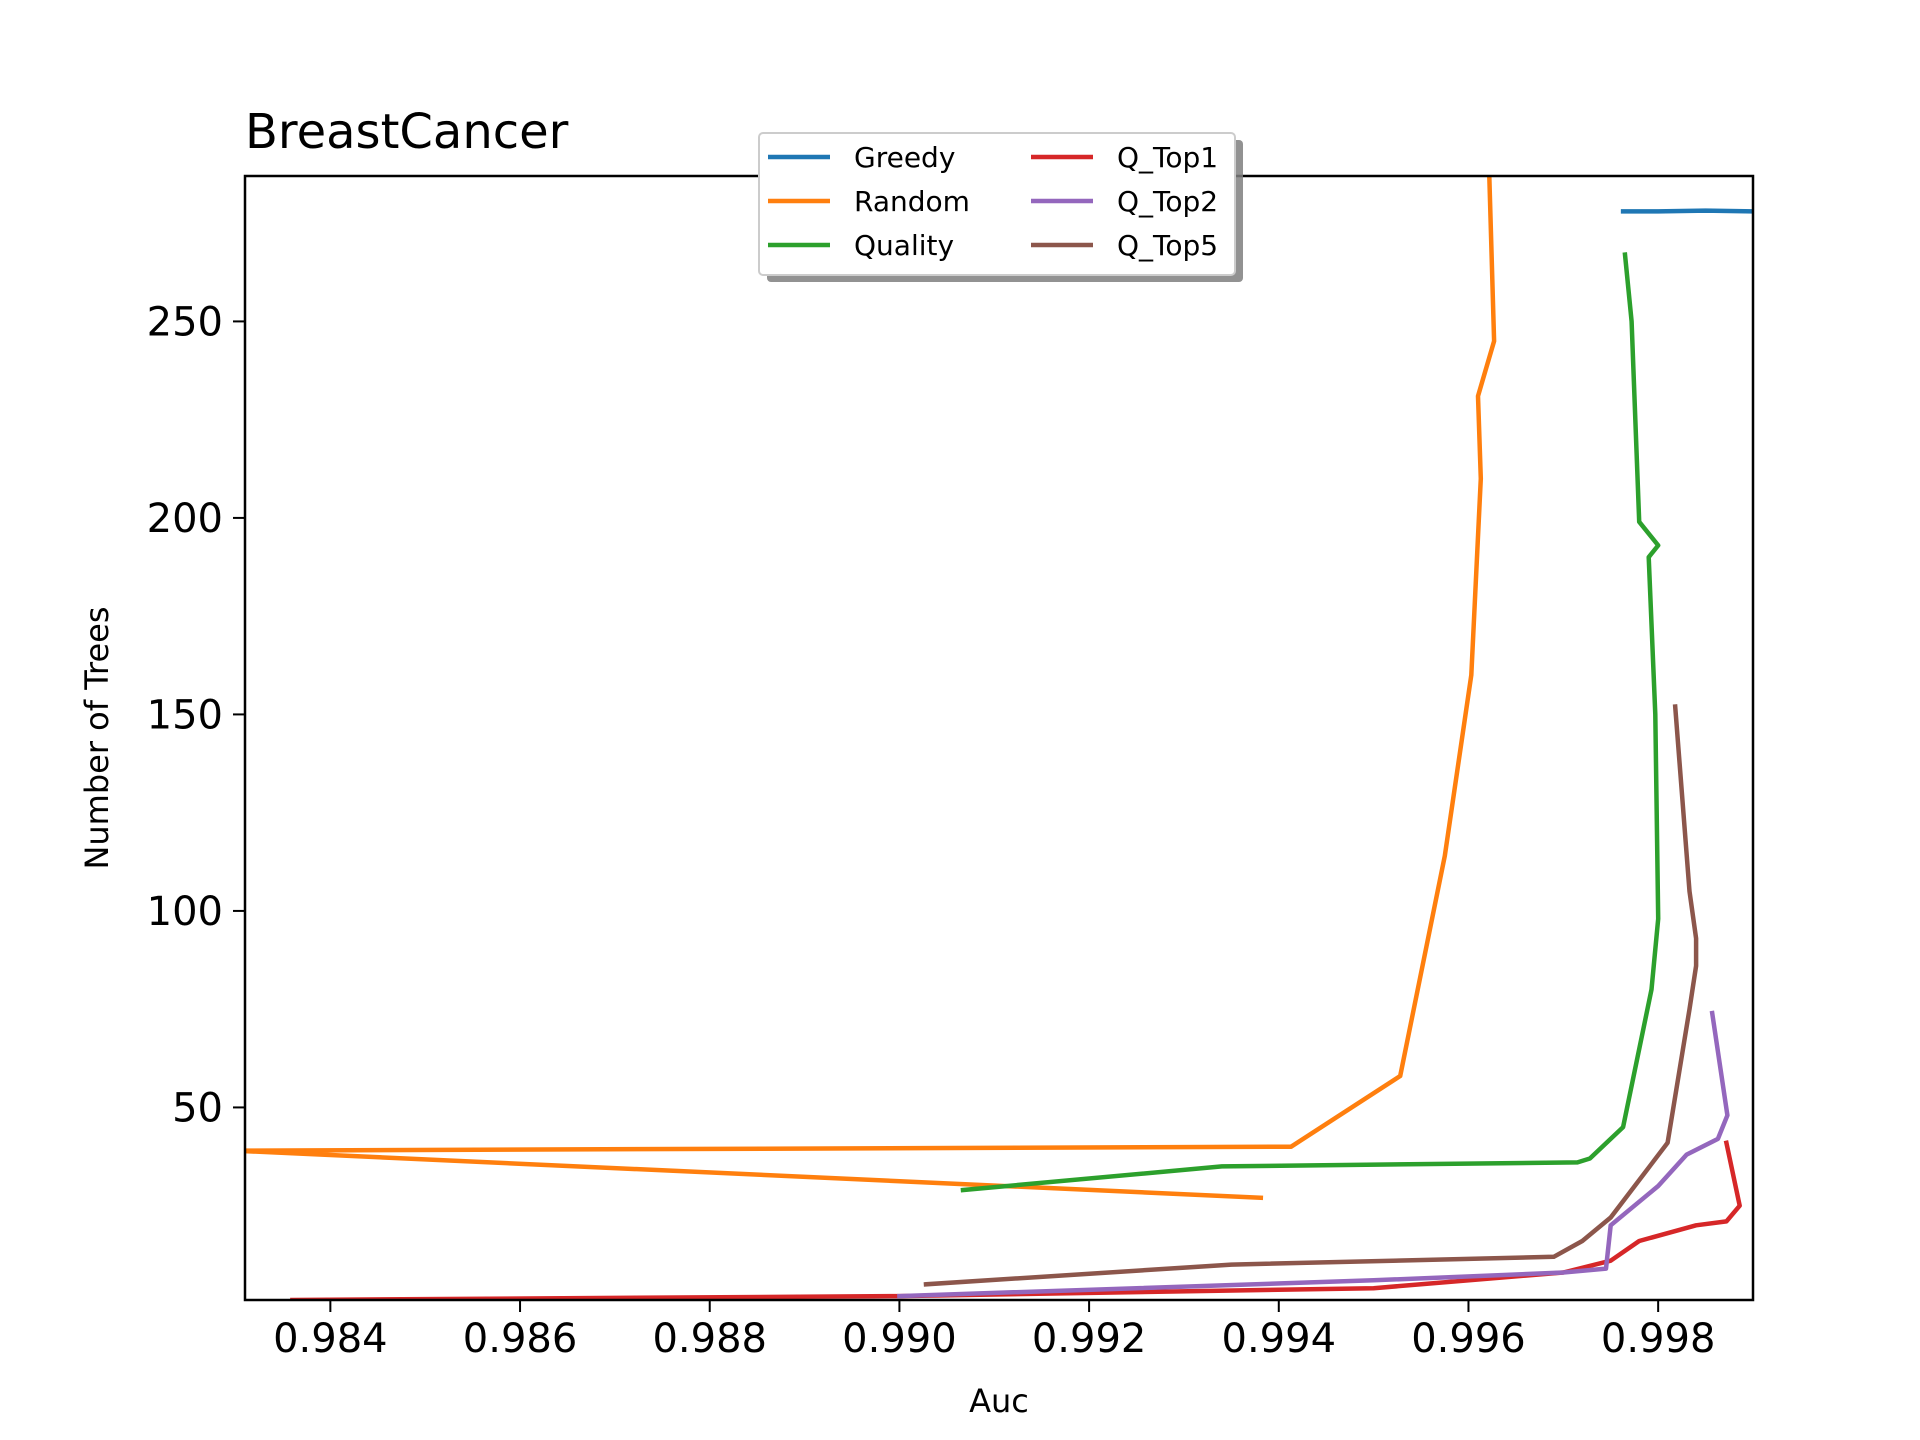 This screenshot has width=1920, height=1440. What do you see at coordinates (993, 201) in the screenshot?
I see `legend-entries: Greedy Random Quality Q_Top1 Q_Top2 Q_Top5` at bounding box center [993, 201].